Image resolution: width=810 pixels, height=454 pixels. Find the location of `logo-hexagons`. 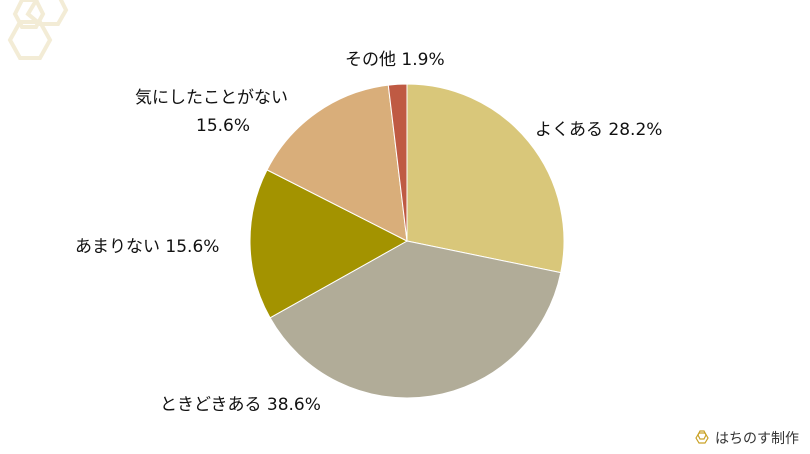

logo-hexagons is located at coordinates (38, 30).